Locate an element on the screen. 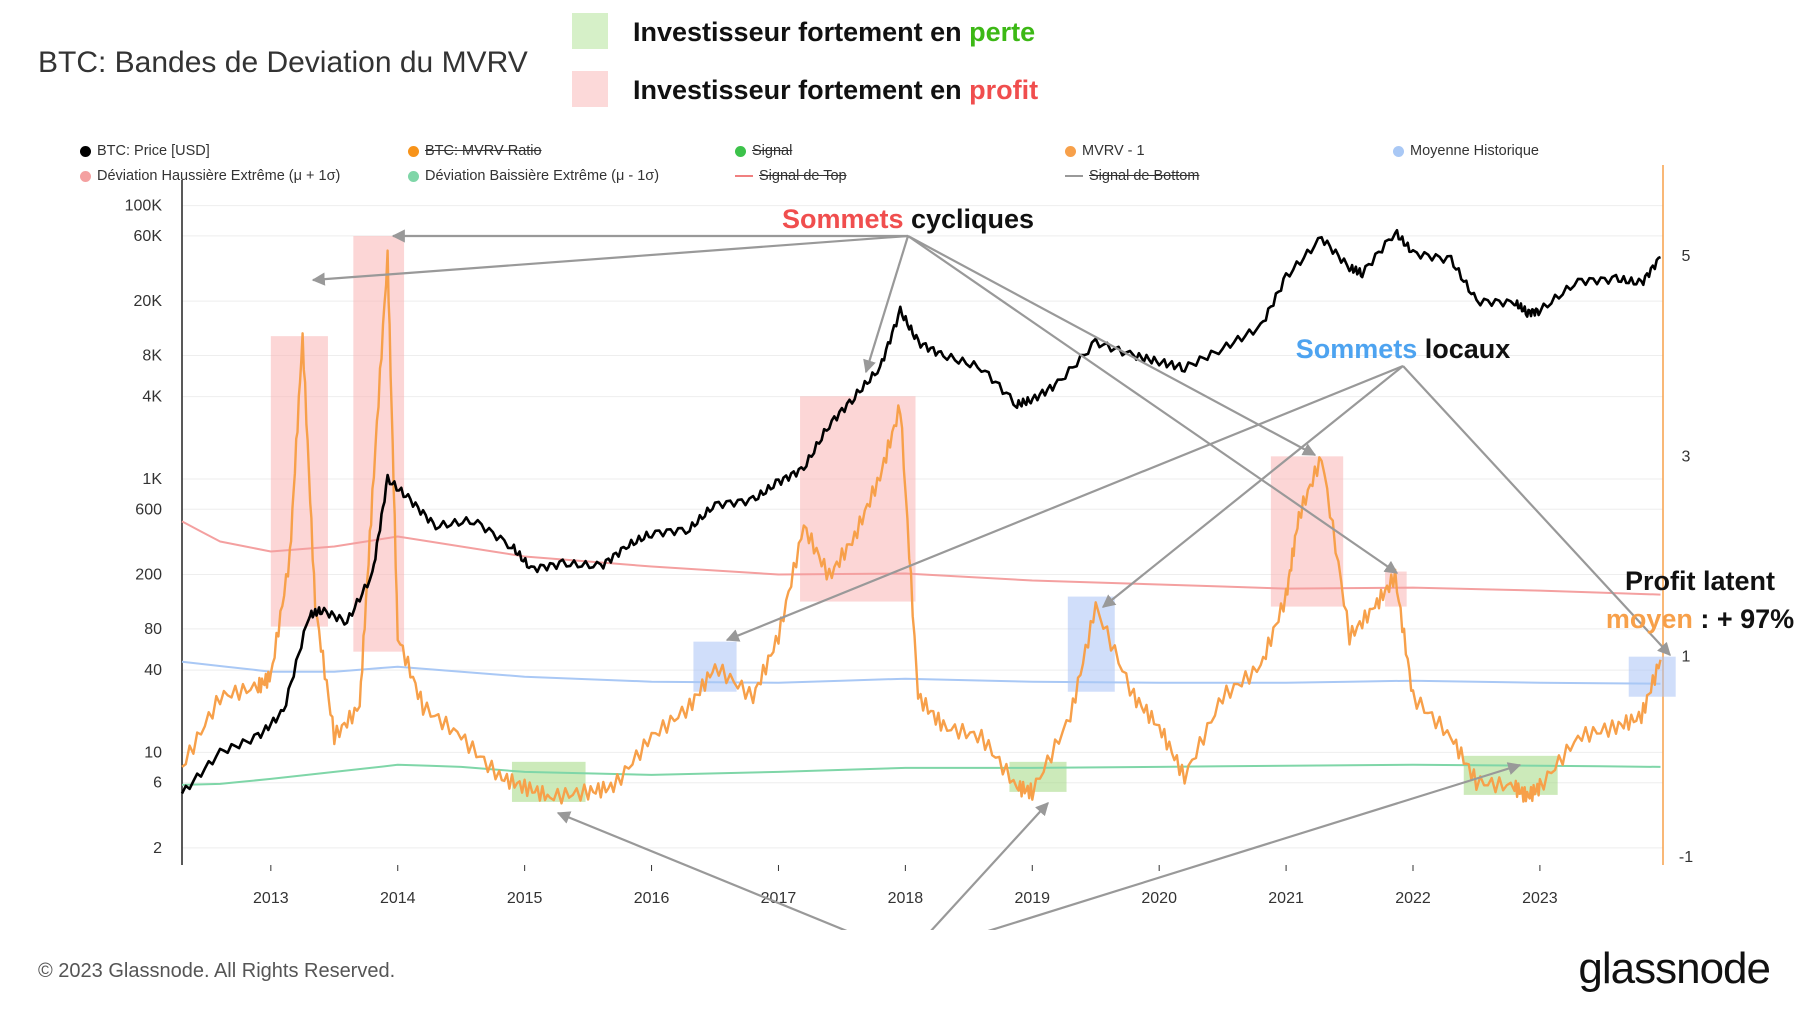 This screenshot has width=1800, height=1013. y-left-tick-label: 6 is located at coordinates (157, 783).